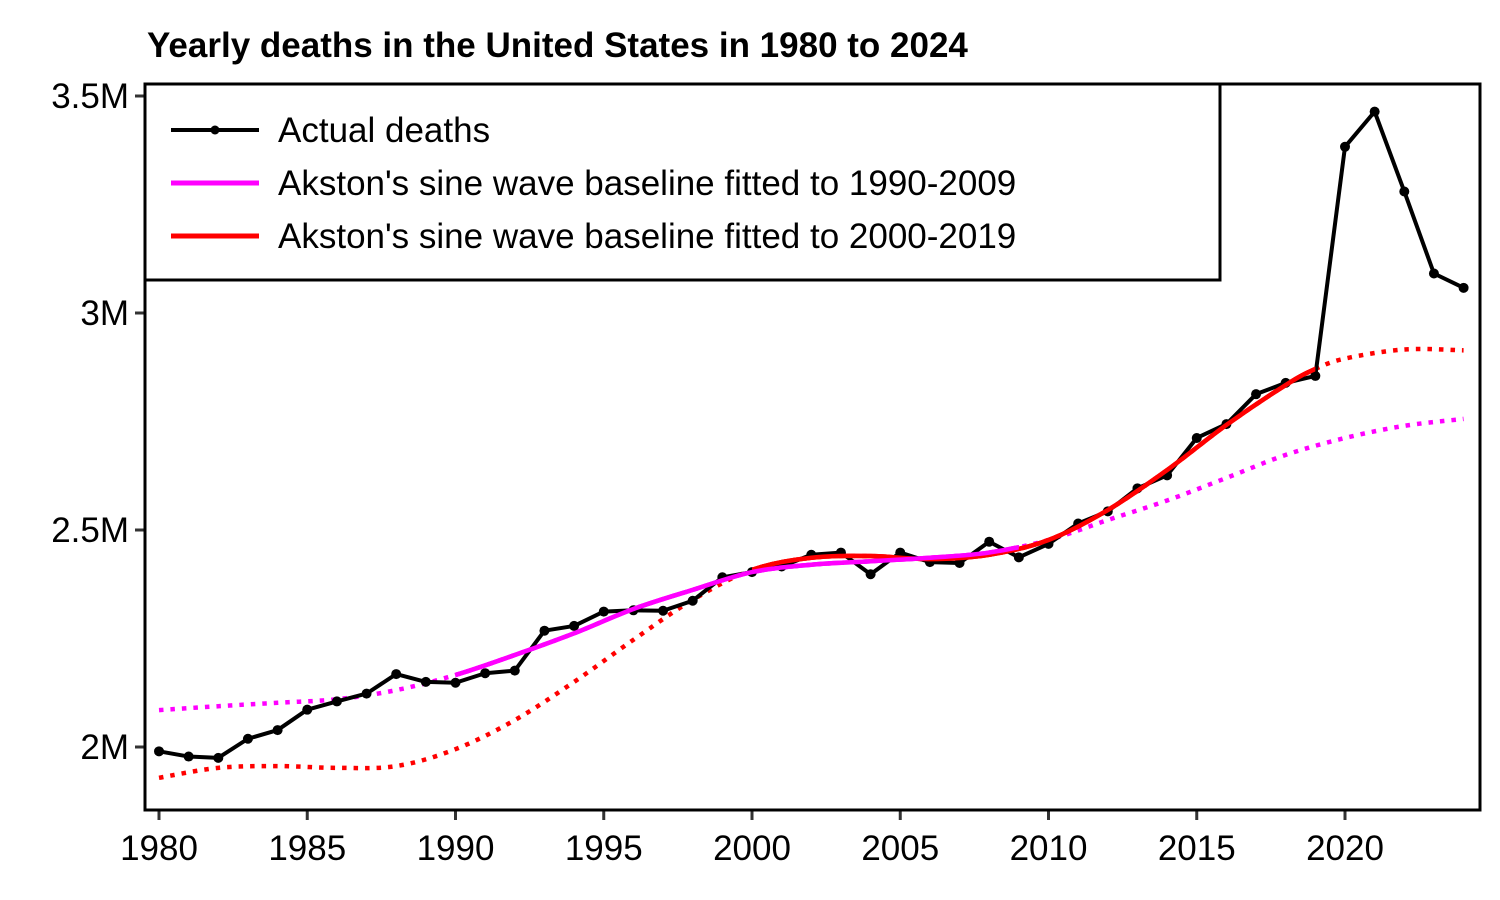 This screenshot has height=900, width=1500. What do you see at coordinates (663, 610) in the screenshot?
I see `data-point-1997` at bounding box center [663, 610].